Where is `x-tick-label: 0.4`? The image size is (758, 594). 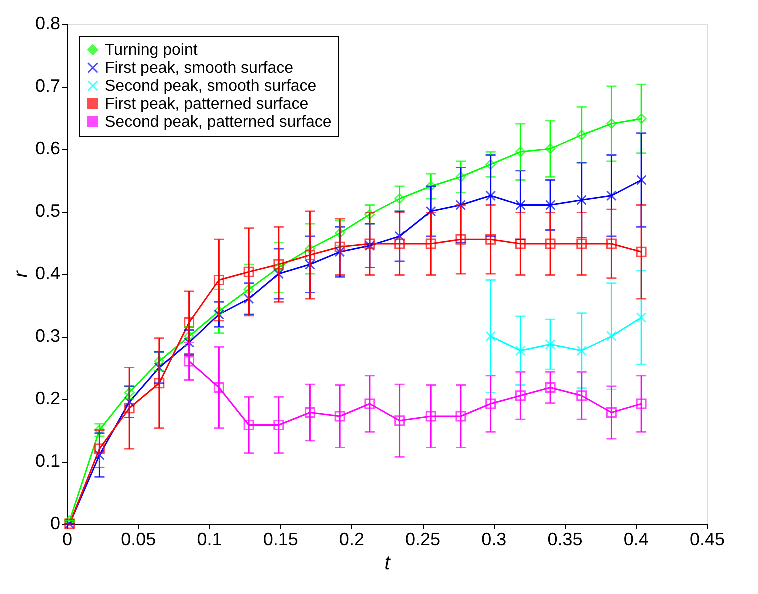
x-tick-label: 0.4 is located at coordinates (636, 540).